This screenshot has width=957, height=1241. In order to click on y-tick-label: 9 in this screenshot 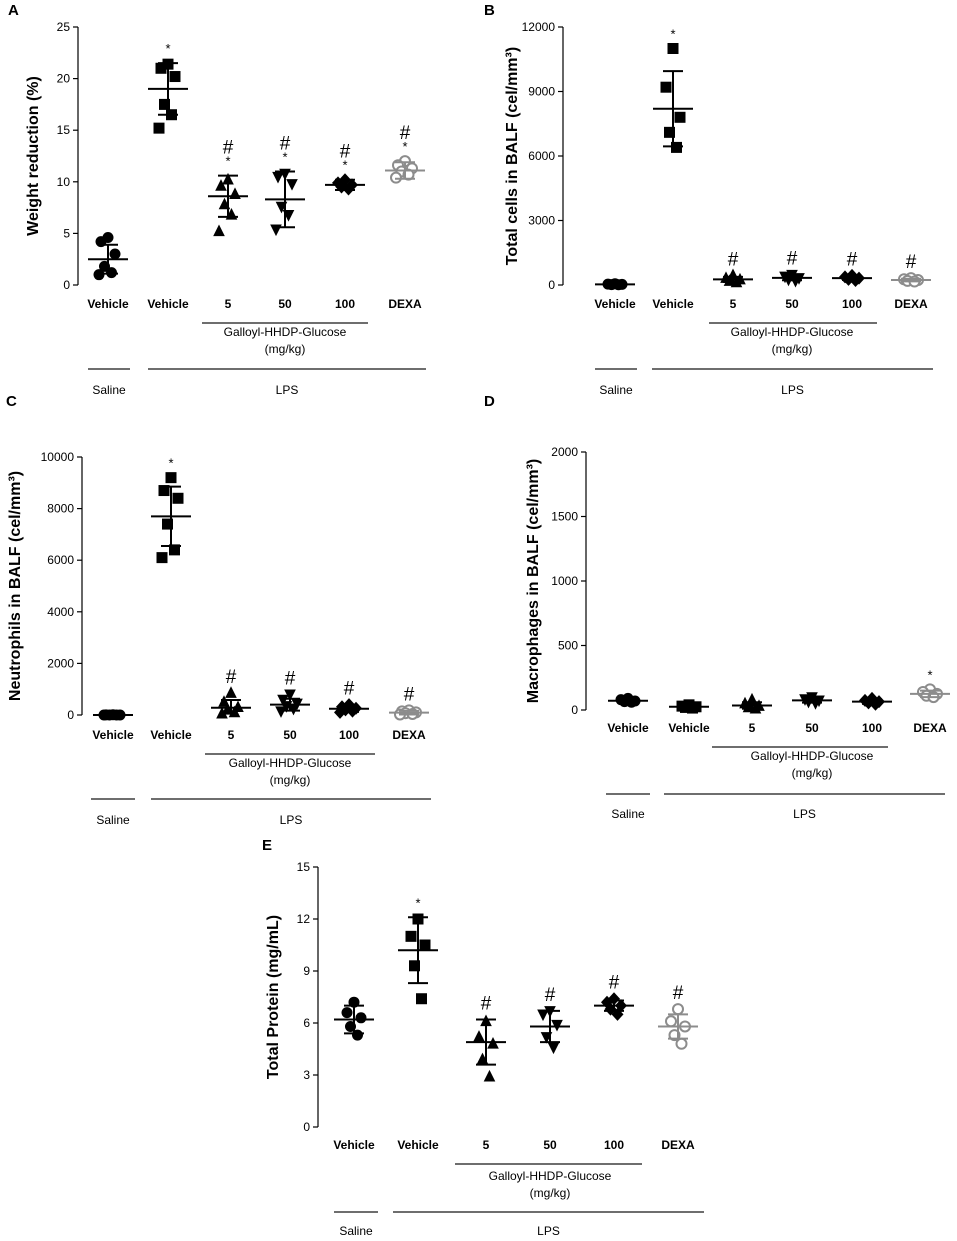, I will do `click(306, 971)`.